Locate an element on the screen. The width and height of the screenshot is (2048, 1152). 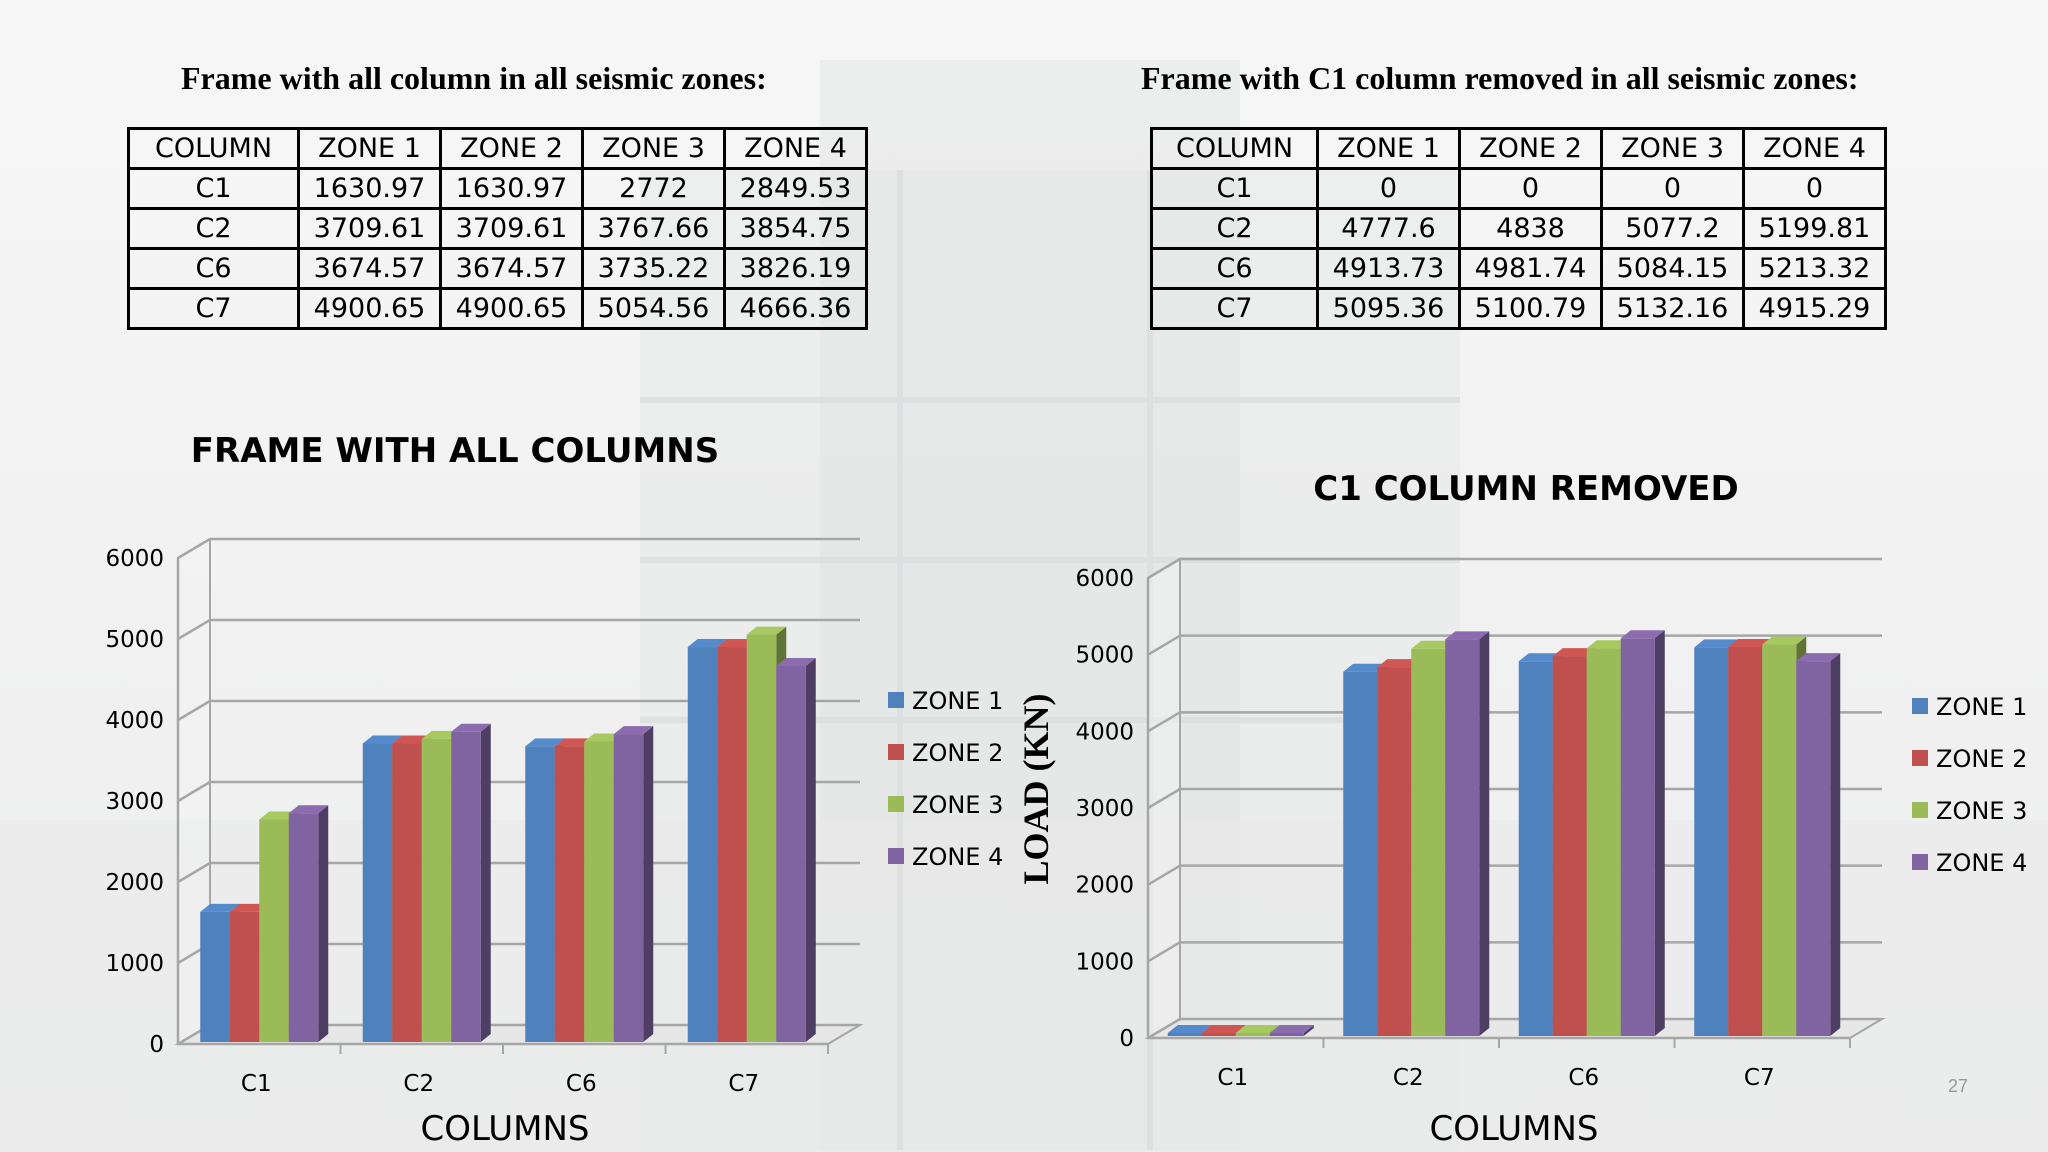
table-row: C7 5095.36 5100.79 5132.16 4915.29 is located at coordinates (1518, 308).